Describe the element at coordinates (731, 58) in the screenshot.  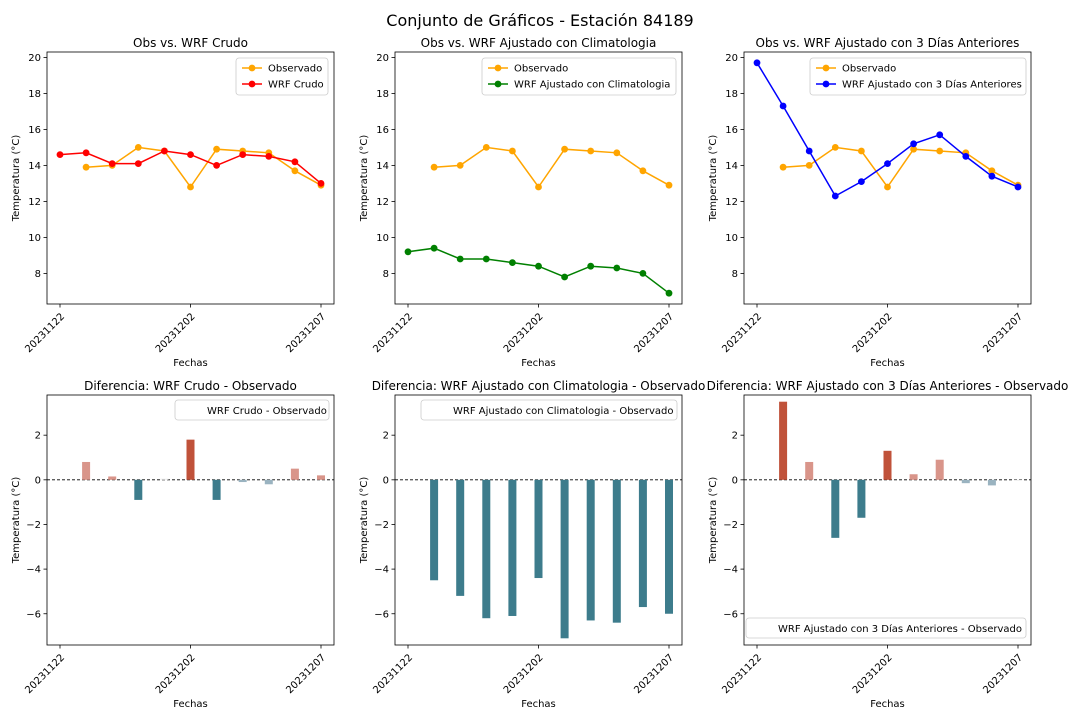
I see `y-tick-label: 20` at that location.